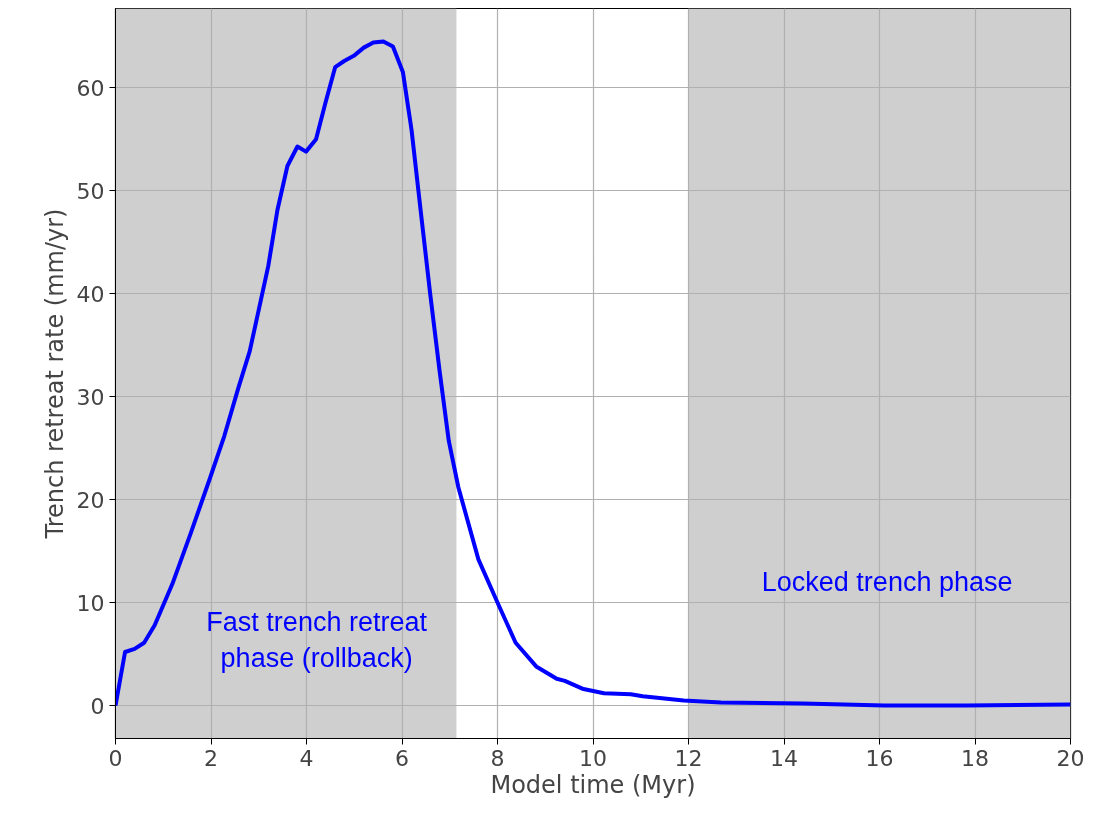  What do you see at coordinates (211, 758) in the screenshot?
I see `x-tick-label: 2` at bounding box center [211, 758].